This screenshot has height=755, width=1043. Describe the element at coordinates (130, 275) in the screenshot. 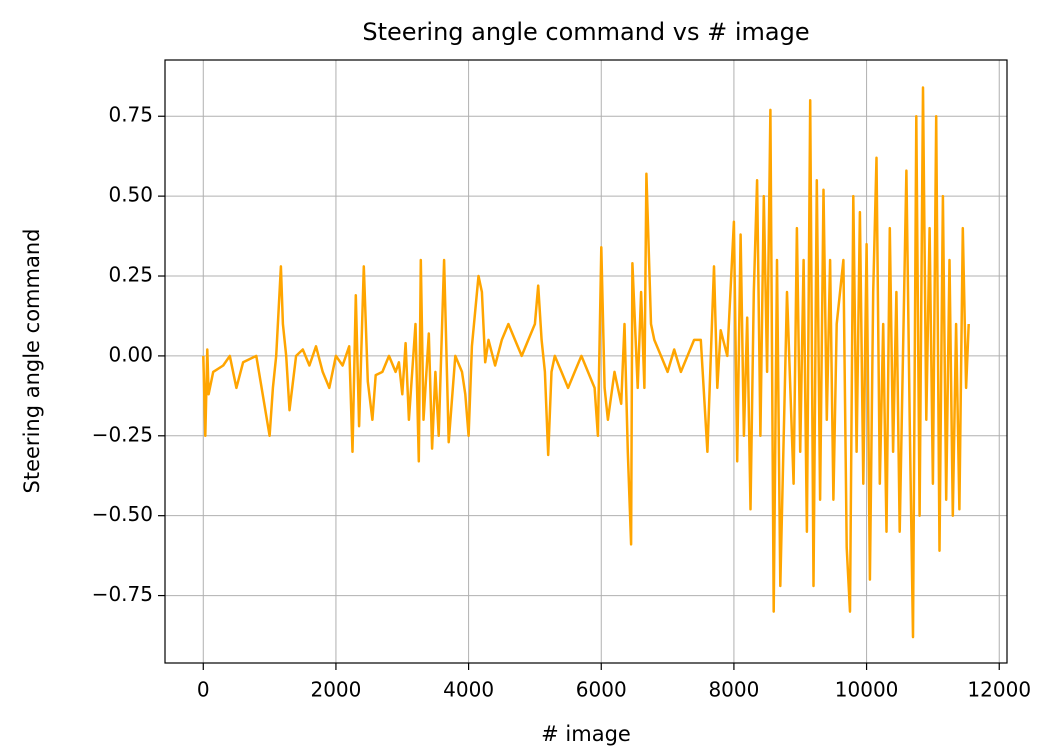

I see `y-tick-label: 0.25` at that location.